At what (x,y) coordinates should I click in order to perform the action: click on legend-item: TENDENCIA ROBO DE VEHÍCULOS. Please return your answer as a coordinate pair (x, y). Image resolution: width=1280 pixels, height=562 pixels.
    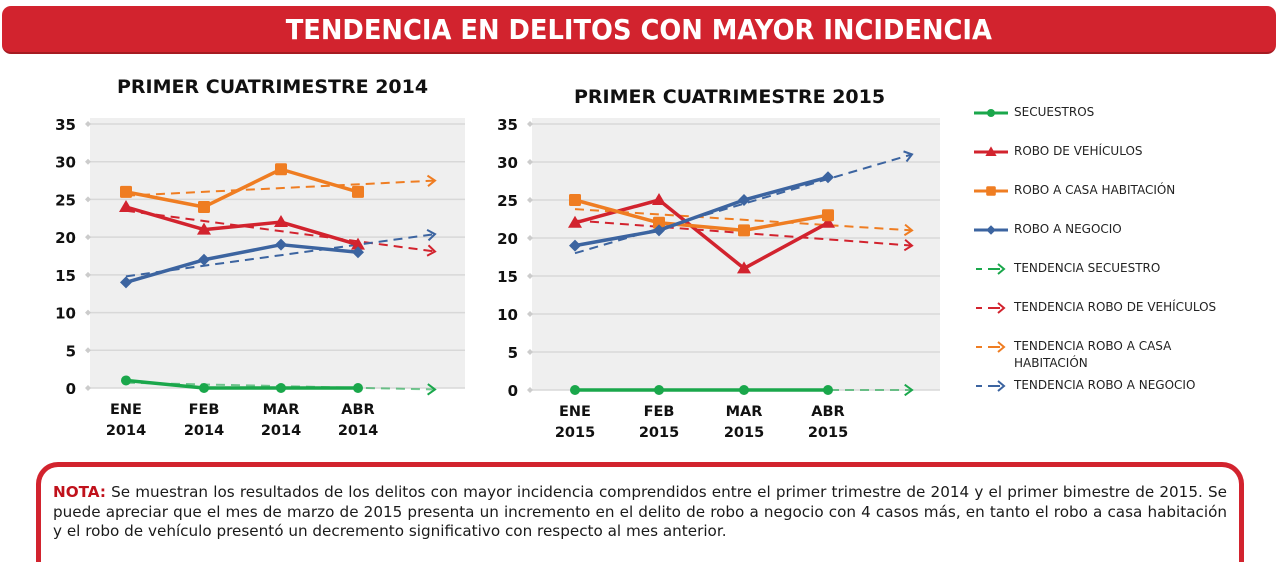
    Looking at the image, I should click on (1094, 307).